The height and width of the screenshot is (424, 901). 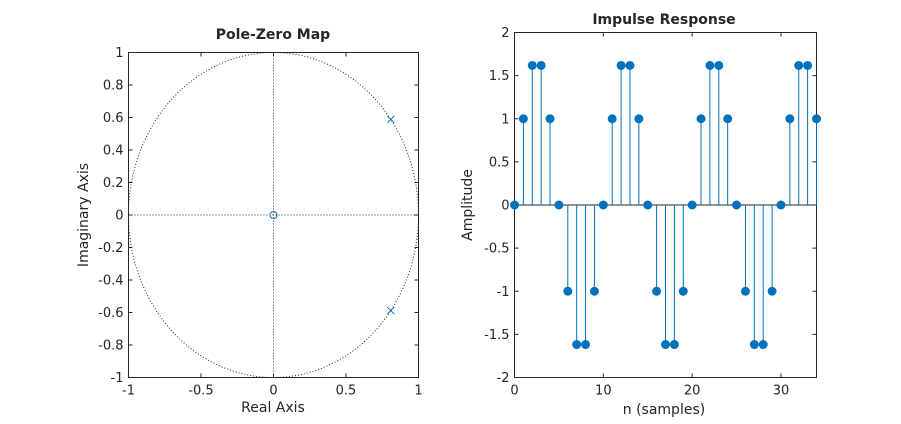 I want to click on ir-y-tick-label: 0, so click(x=505, y=206).